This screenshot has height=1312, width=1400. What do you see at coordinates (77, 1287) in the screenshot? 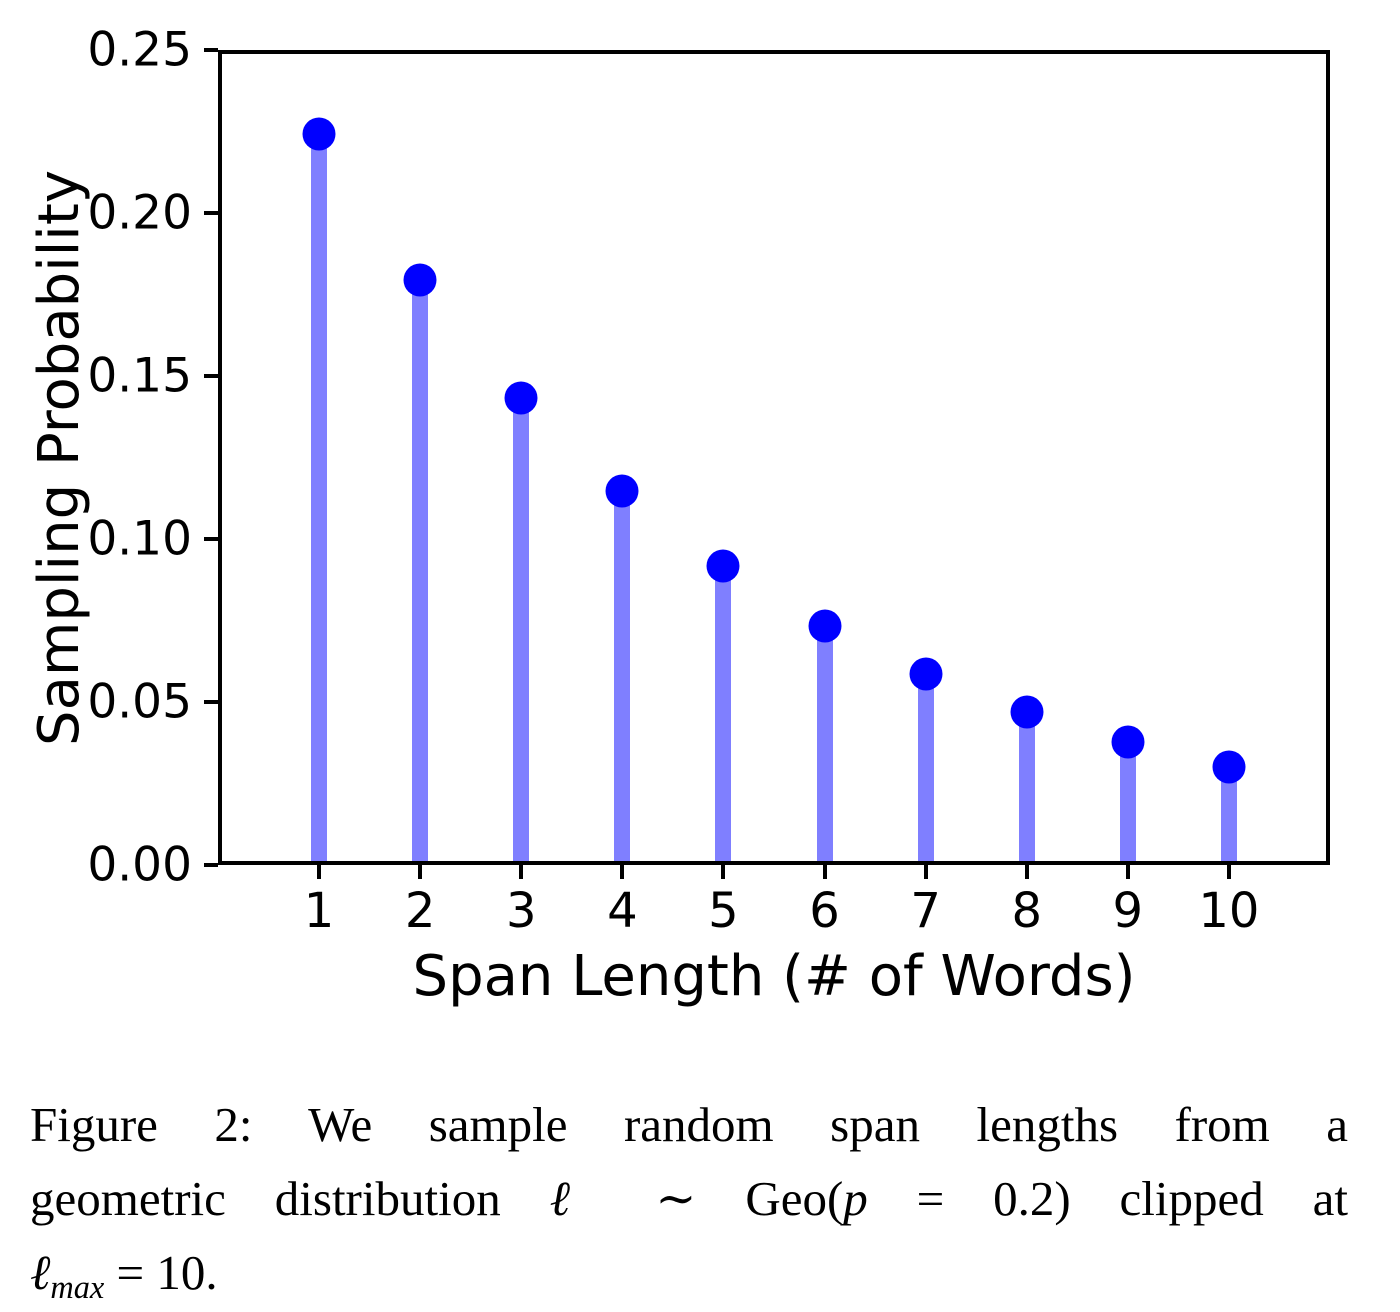
I see `math-sub-max: max` at bounding box center [77, 1287].